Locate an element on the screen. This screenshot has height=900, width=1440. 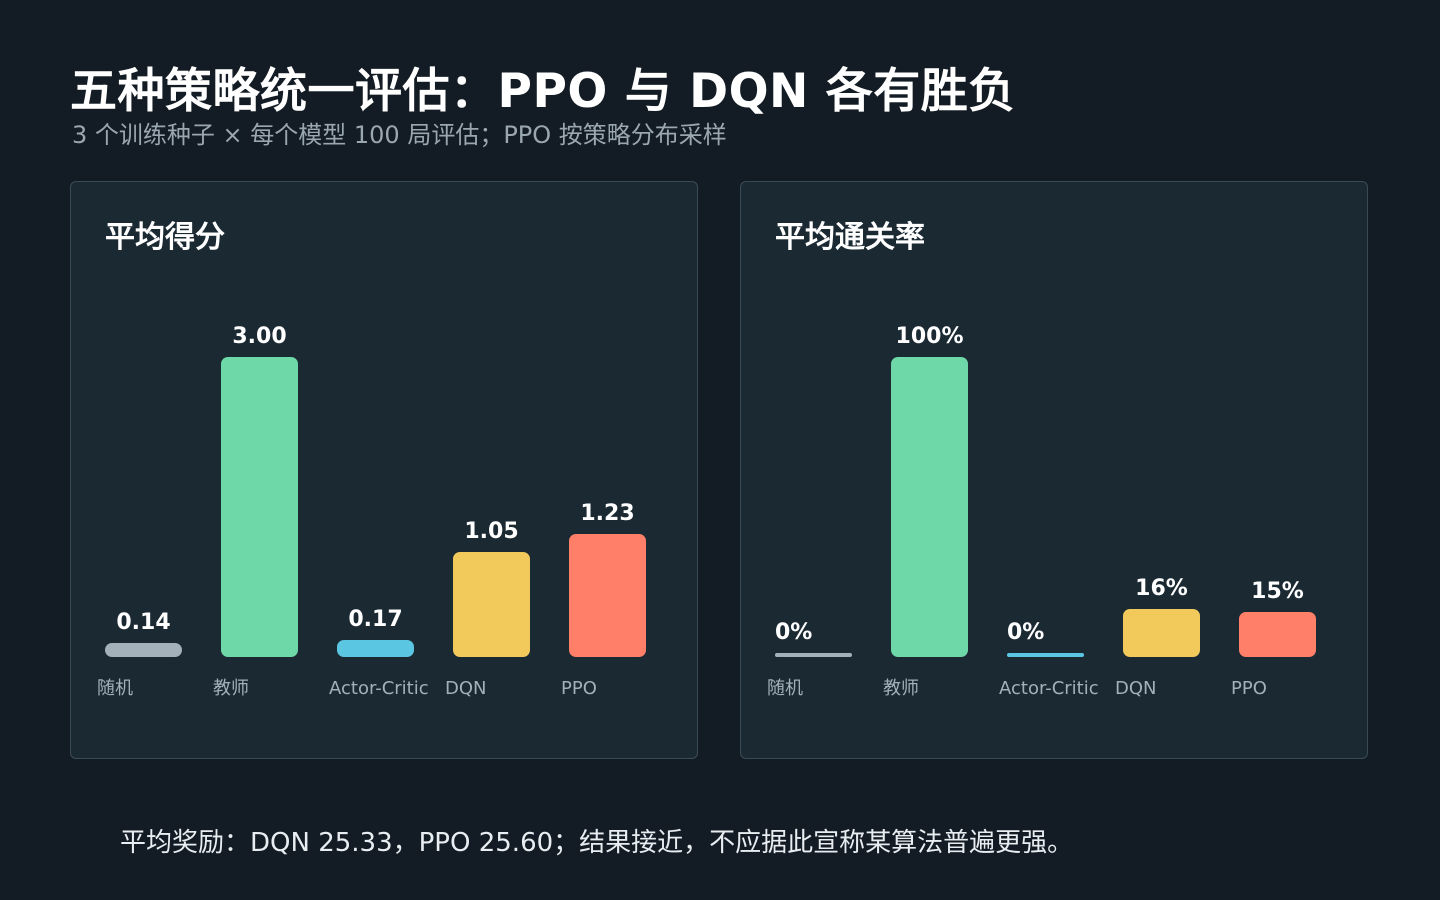
value-label: 3.00 is located at coordinates (259, 336).